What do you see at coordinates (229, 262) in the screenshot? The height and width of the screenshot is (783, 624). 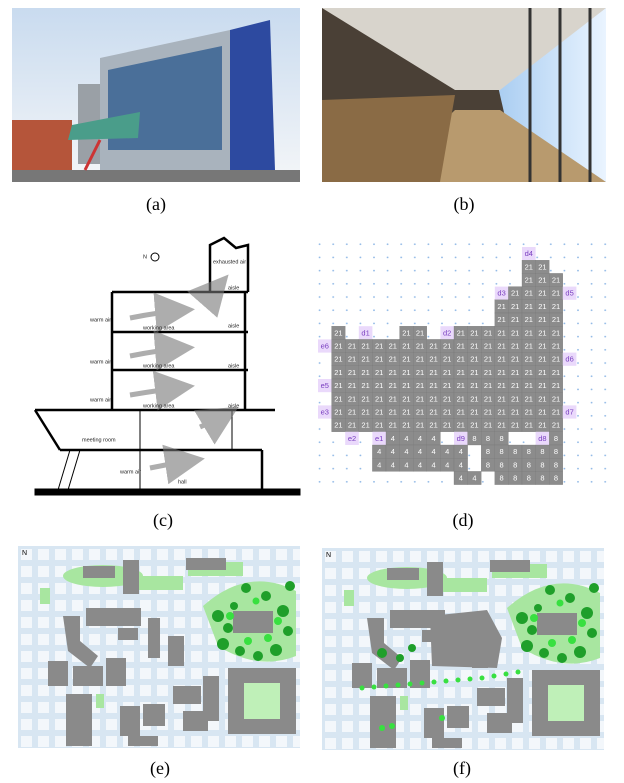 I see `exhaust-label: exhausted air` at bounding box center [229, 262].